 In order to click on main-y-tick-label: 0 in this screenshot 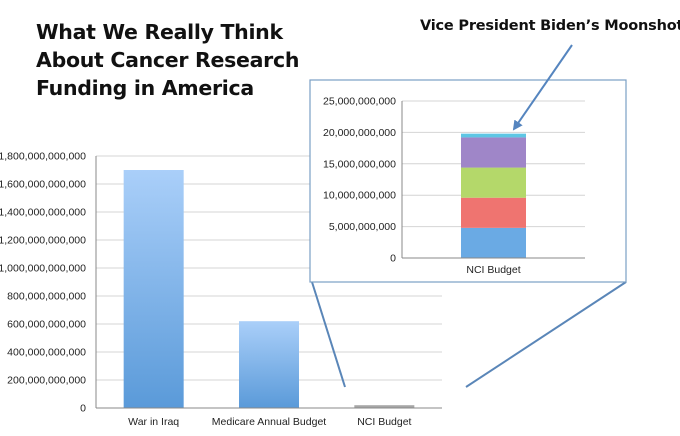, I will do `click(83, 409)`.